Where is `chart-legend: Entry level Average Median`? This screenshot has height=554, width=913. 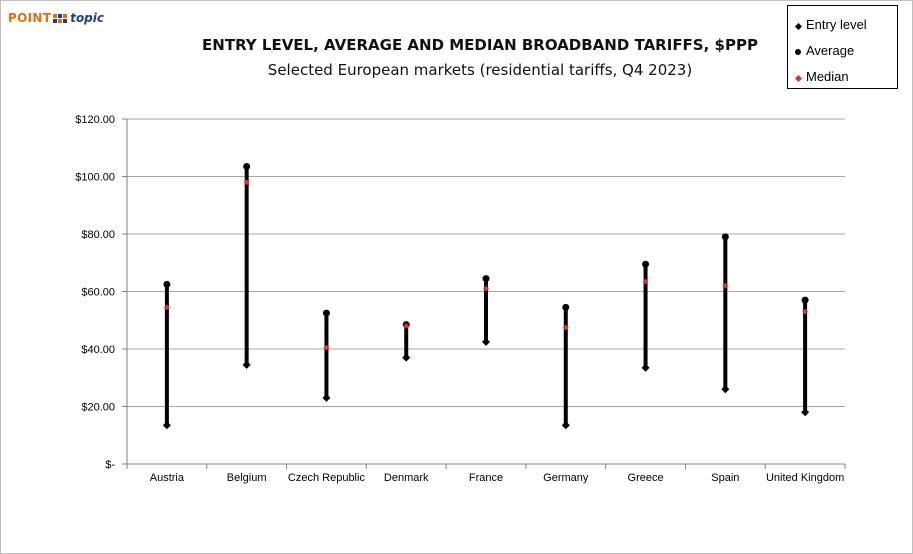 chart-legend: Entry level Average Median is located at coordinates (842, 47).